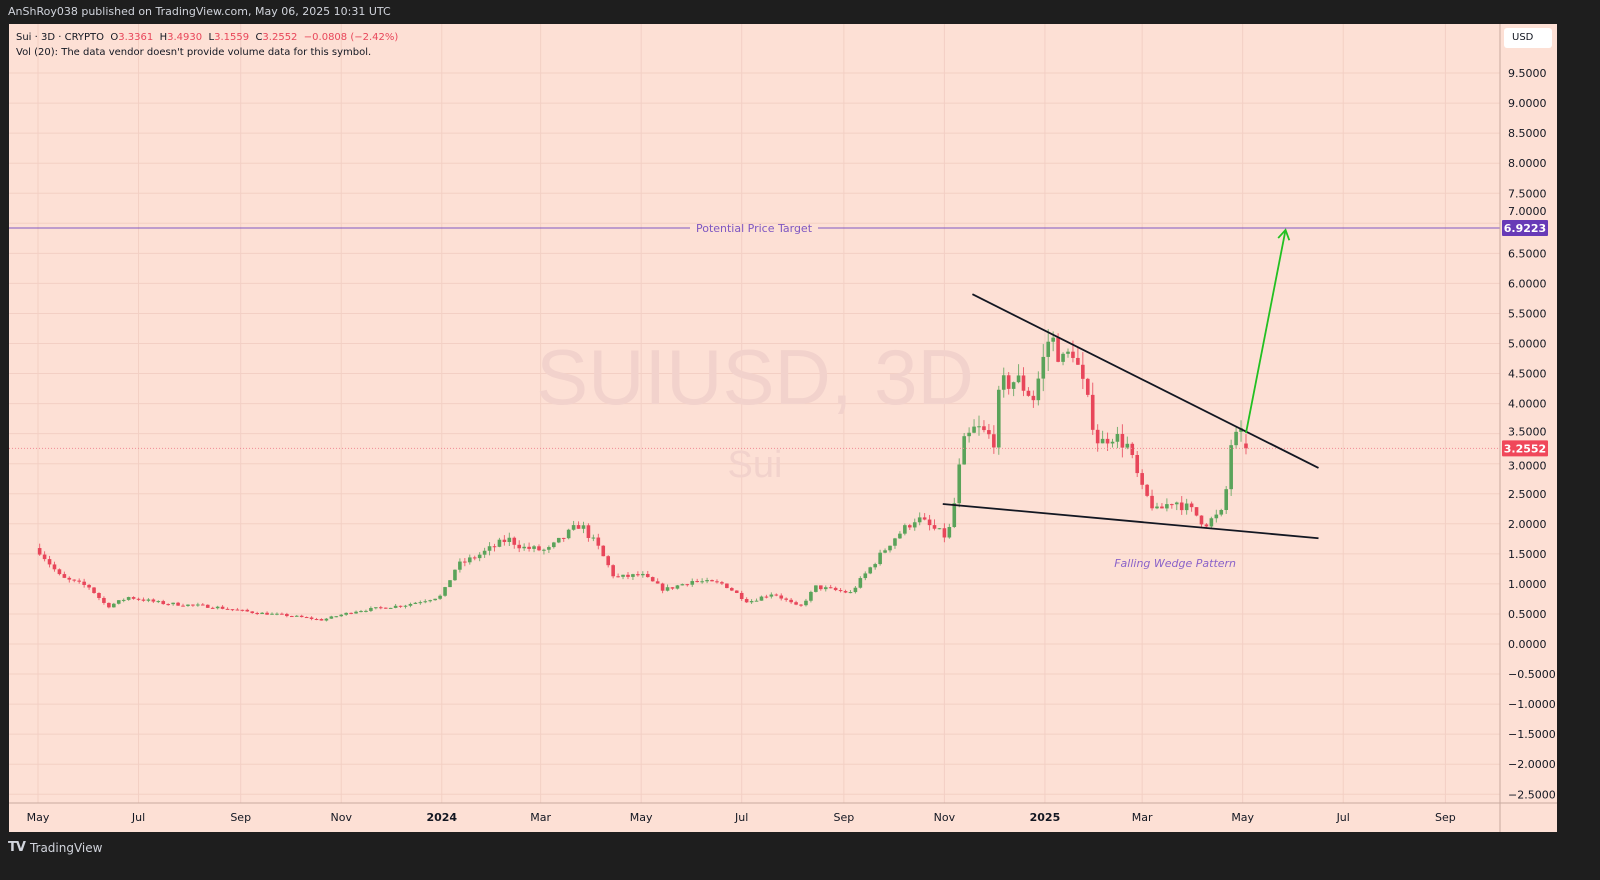 The image size is (1600, 880). What do you see at coordinates (1528, 38) in the screenshot?
I see `currency-button: USD` at bounding box center [1528, 38].